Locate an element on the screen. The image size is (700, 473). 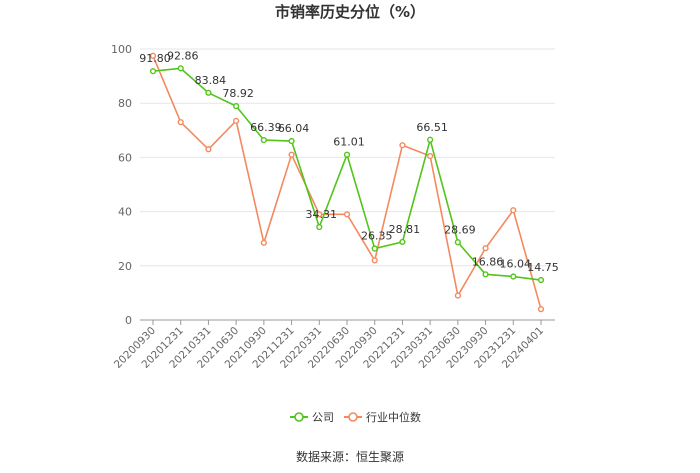
data-label: 92.86 is located at coordinates (183, 55).